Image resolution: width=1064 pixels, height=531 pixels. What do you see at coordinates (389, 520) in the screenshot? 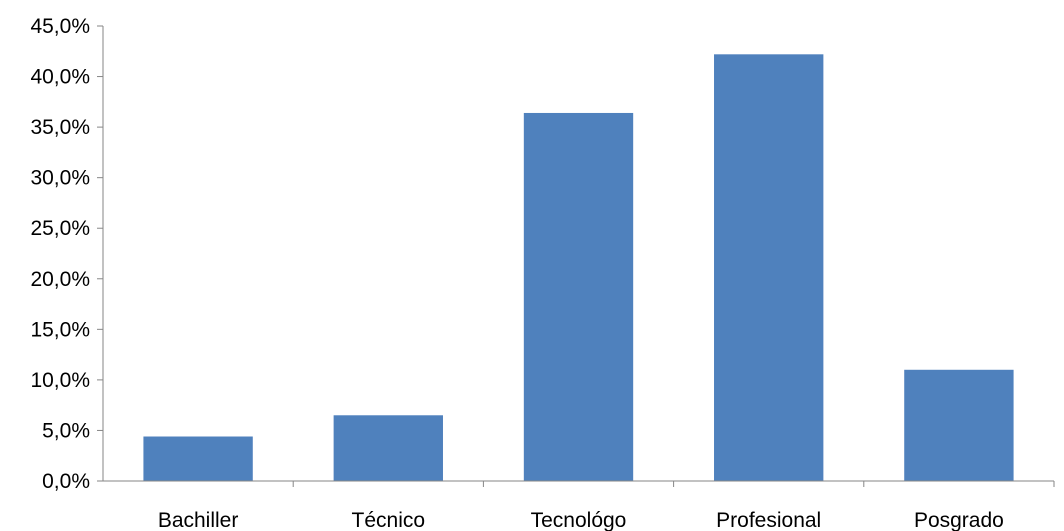
I see `x-tick-label: Técnico` at bounding box center [389, 520].